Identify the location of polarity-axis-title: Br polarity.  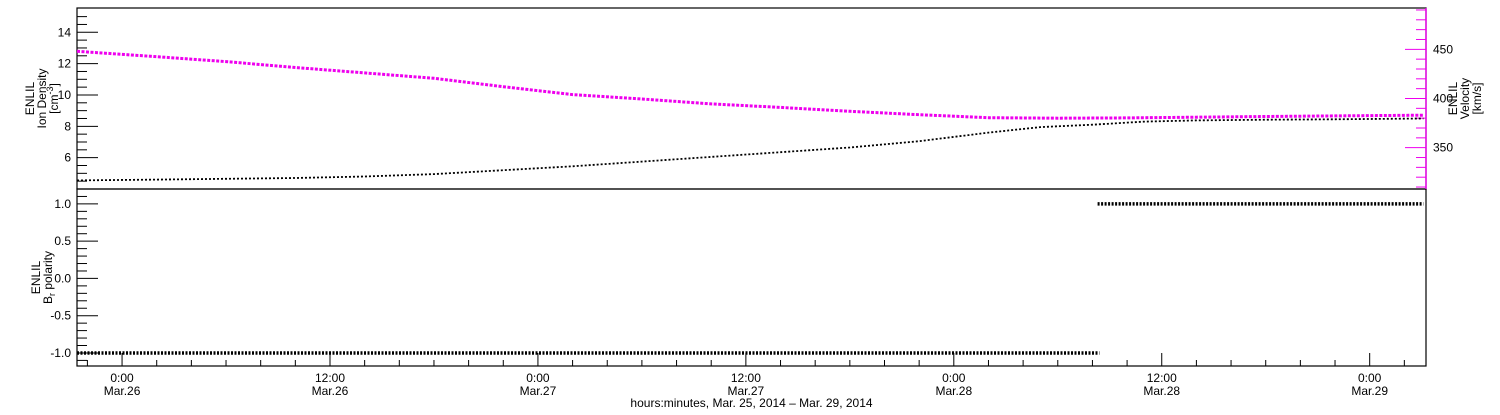
(49, 277).